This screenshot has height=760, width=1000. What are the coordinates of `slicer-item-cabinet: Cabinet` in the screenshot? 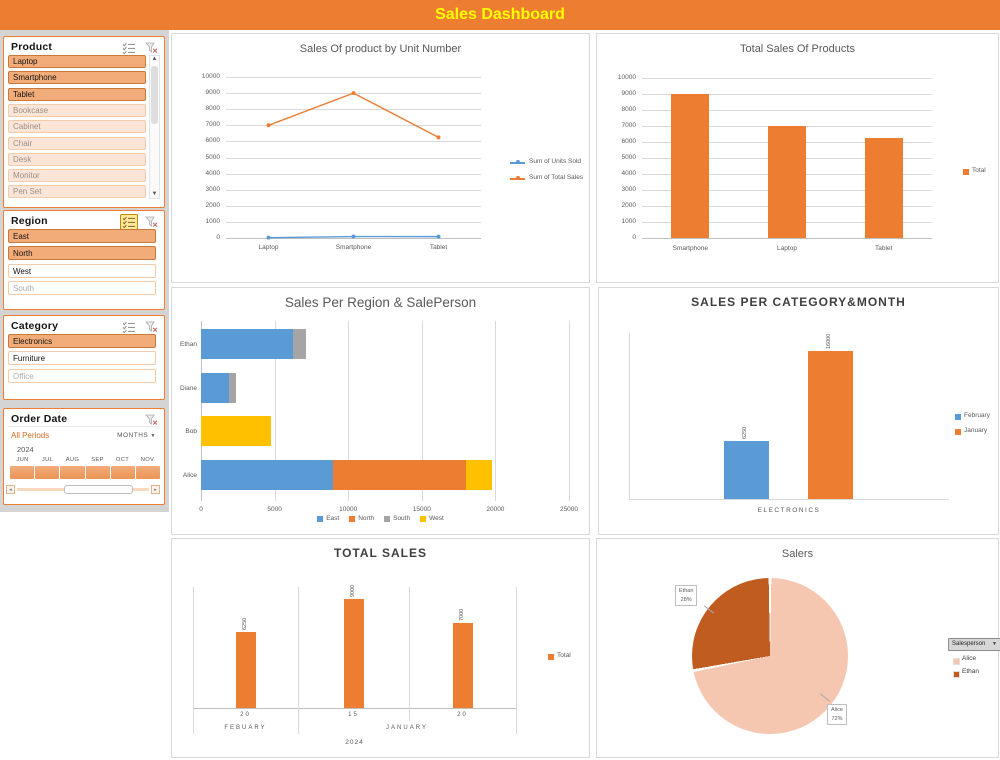 It's located at (77, 127).